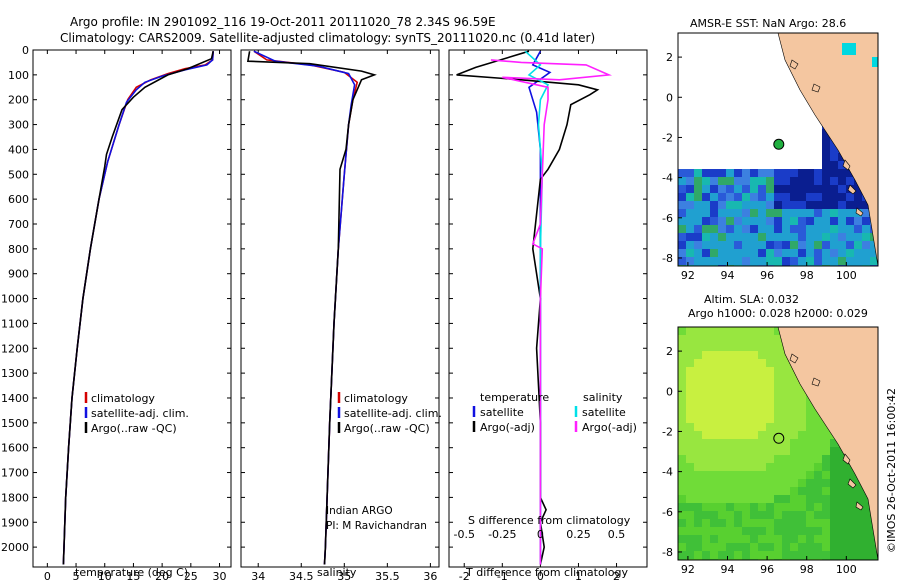 The height and width of the screenshot is (580, 900). Describe the element at coordinates (15, 373) in the screenshot. I see `depth-tick-label: 1300` at that location.